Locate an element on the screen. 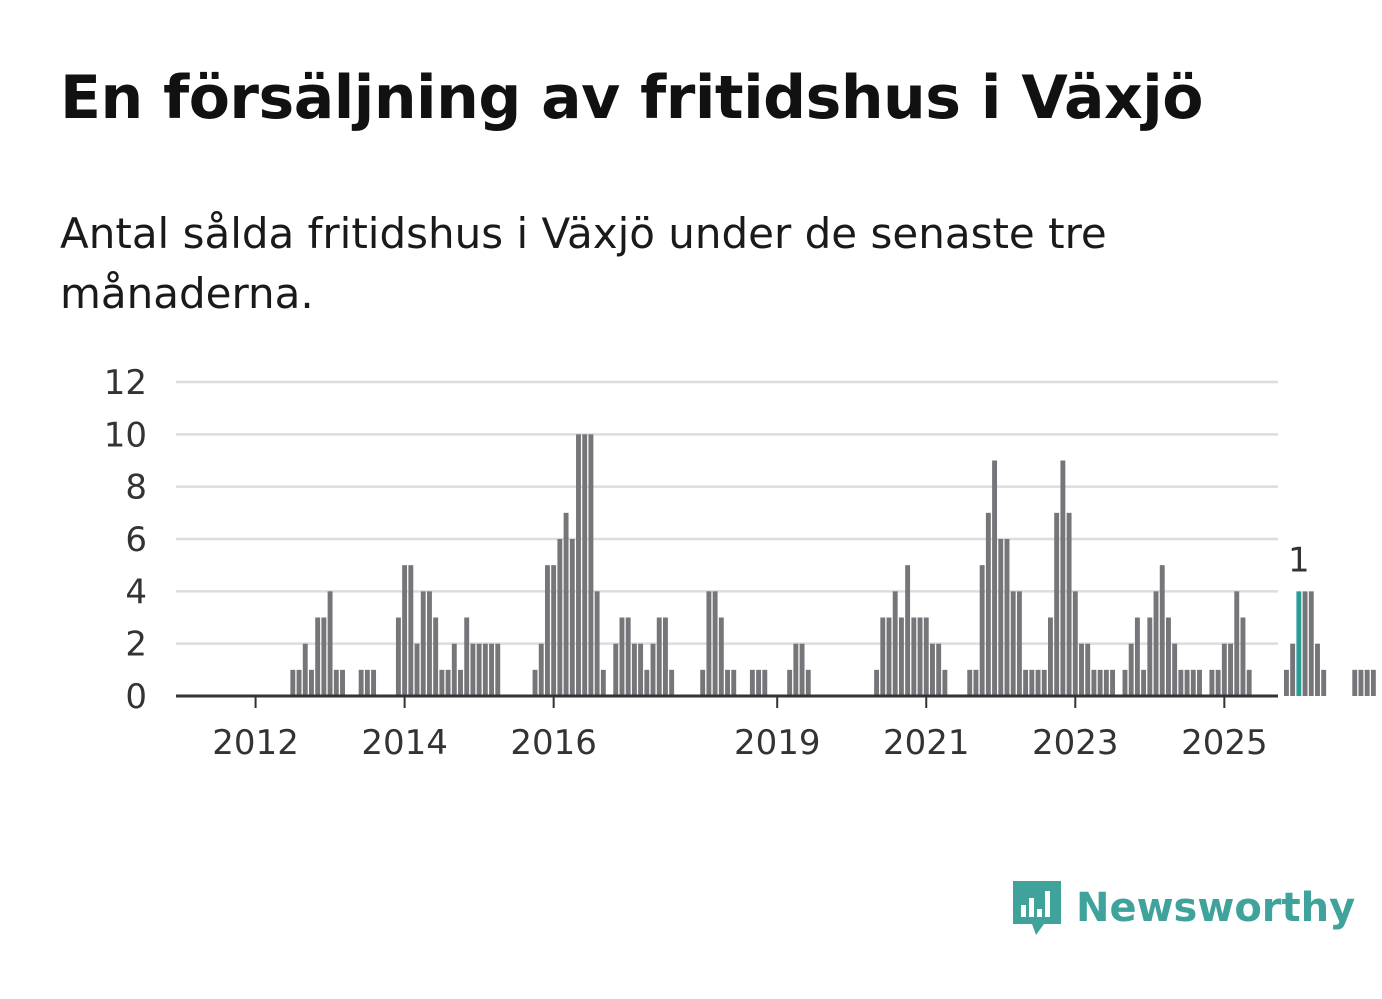 This screenshot has width=1382, height=999. brand-name: Newsworthy is located at coordinates (1216, 908).